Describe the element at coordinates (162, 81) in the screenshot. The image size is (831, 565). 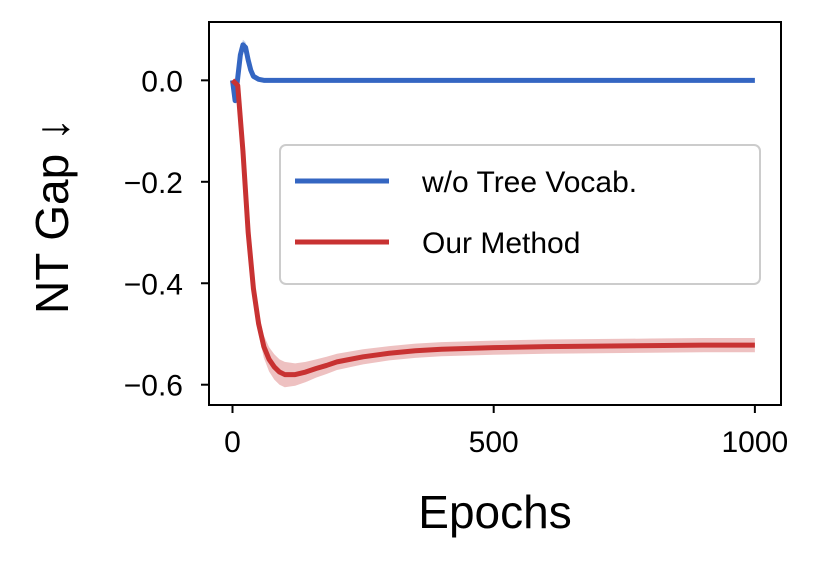
I see `y-tick-label: 0.0` at that location.